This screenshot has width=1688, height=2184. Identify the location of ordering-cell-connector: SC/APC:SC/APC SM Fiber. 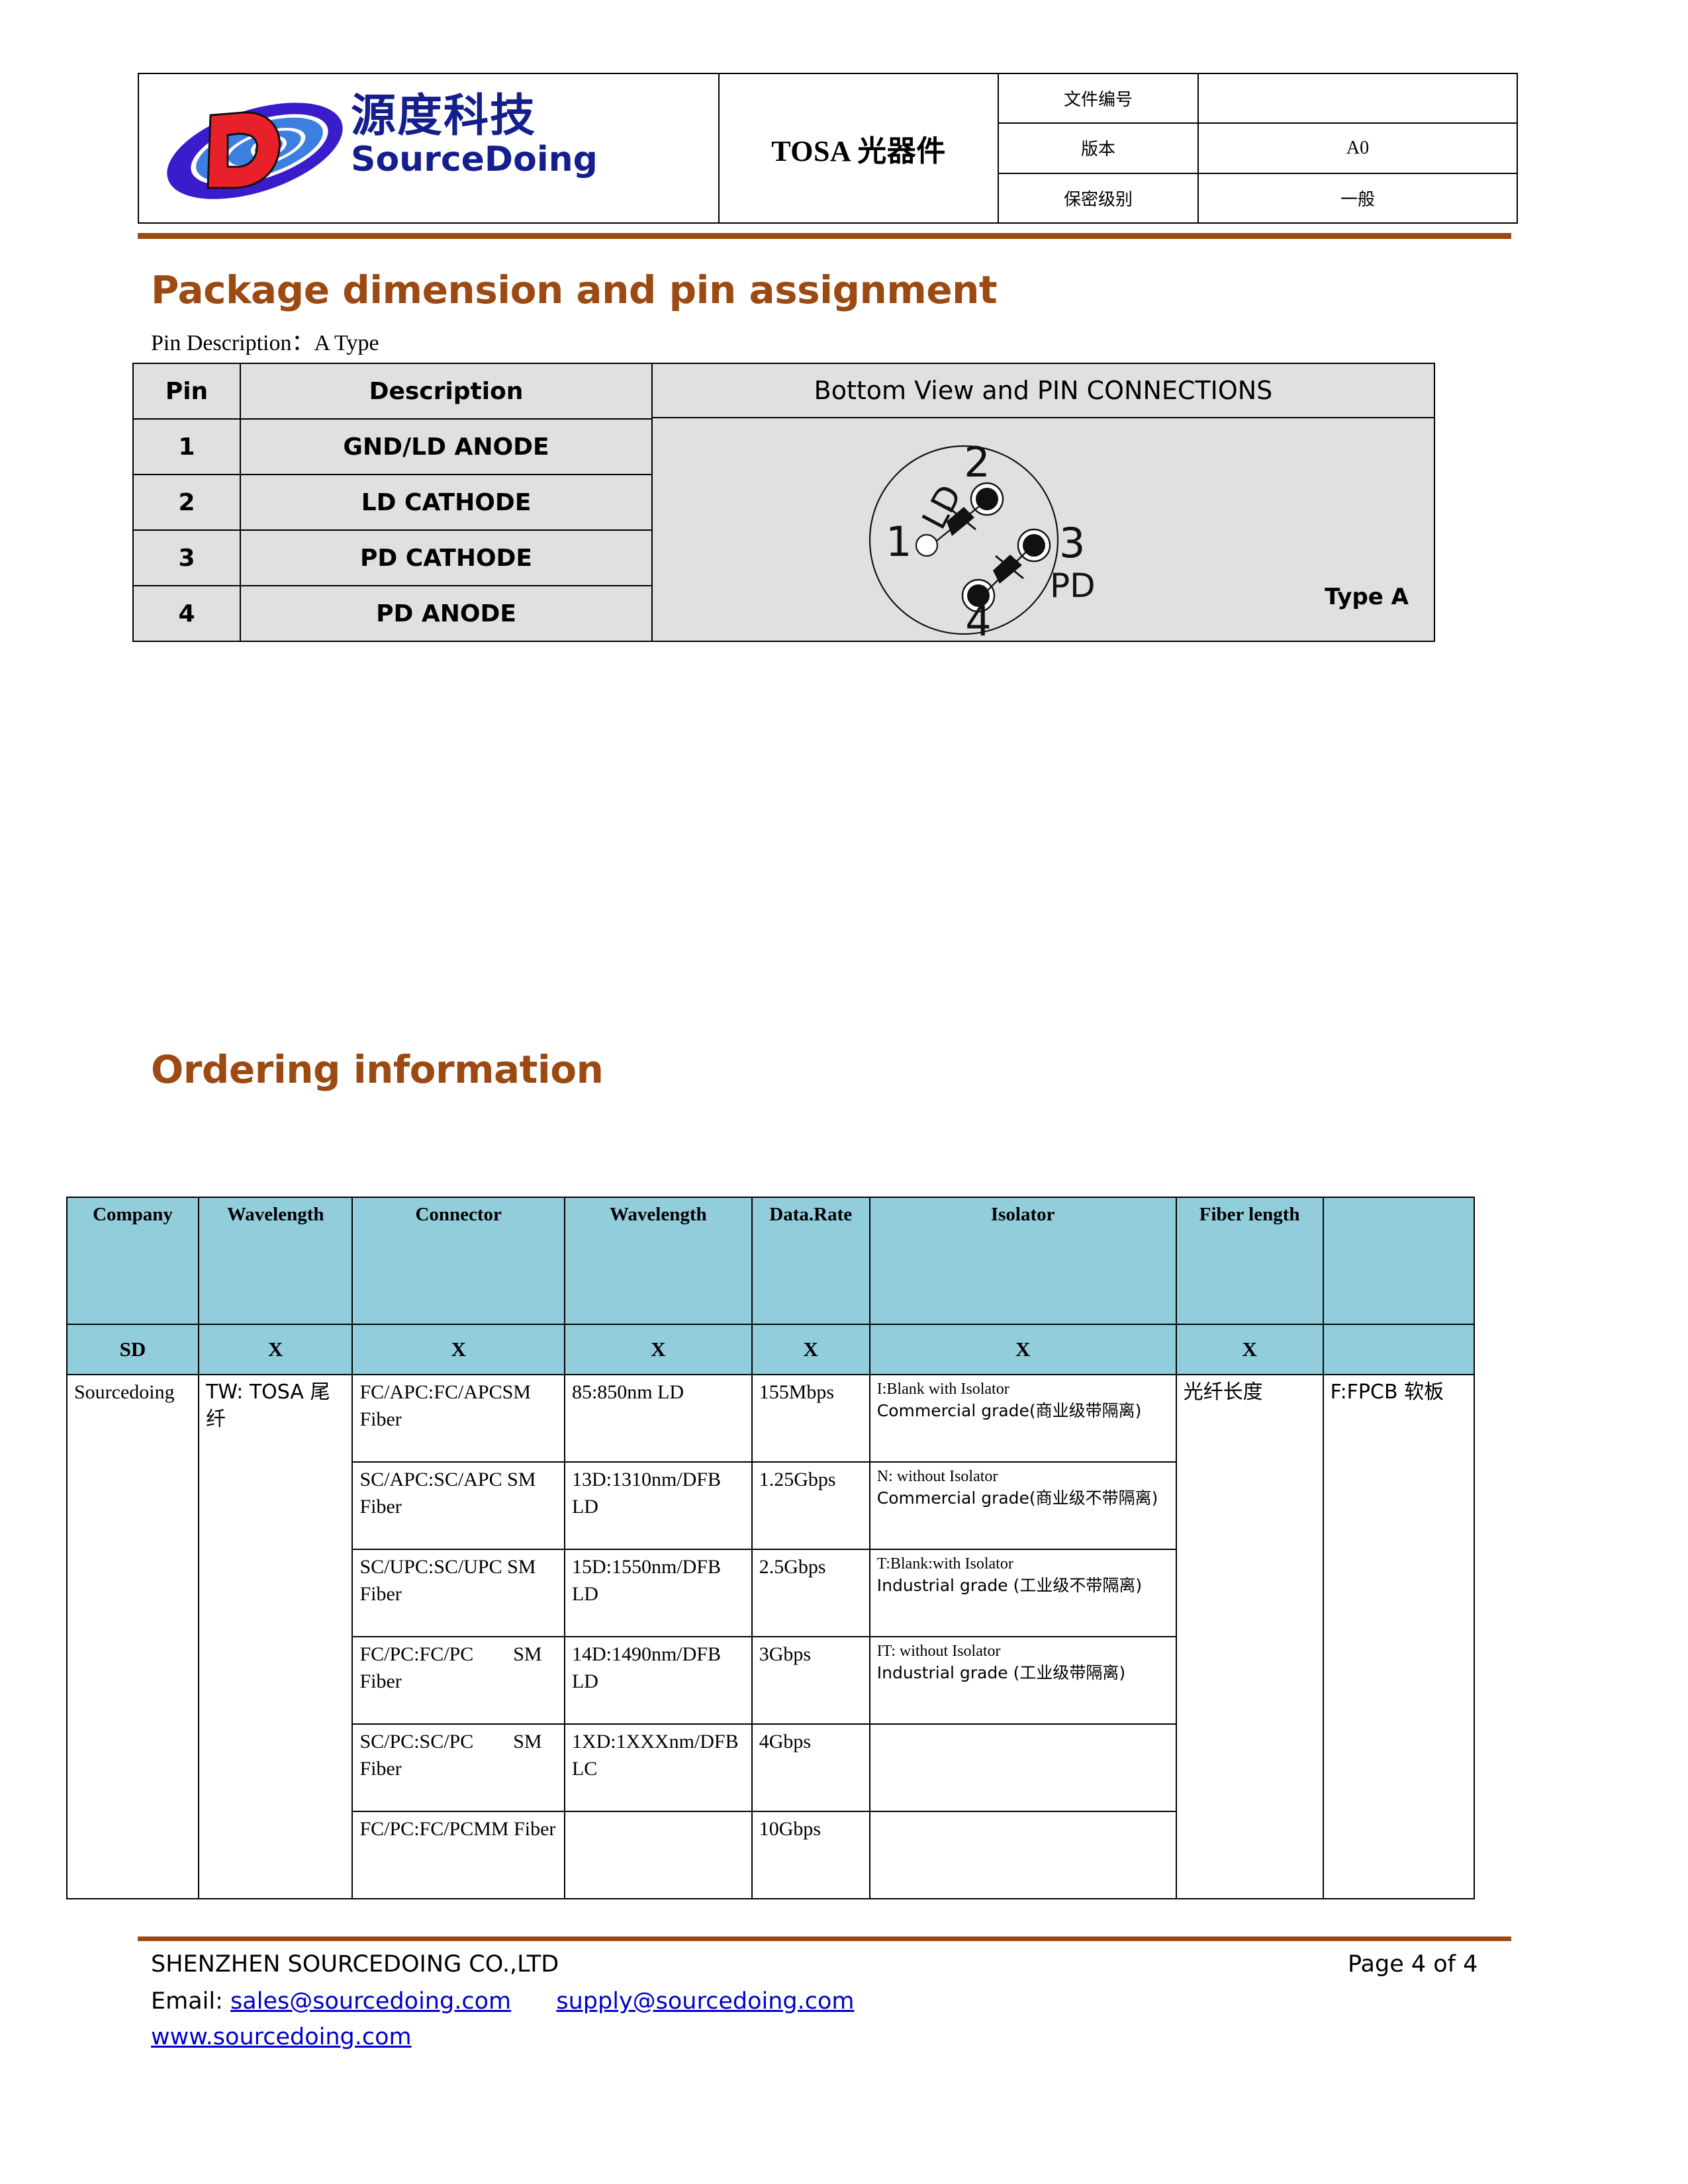
(458, 1505).